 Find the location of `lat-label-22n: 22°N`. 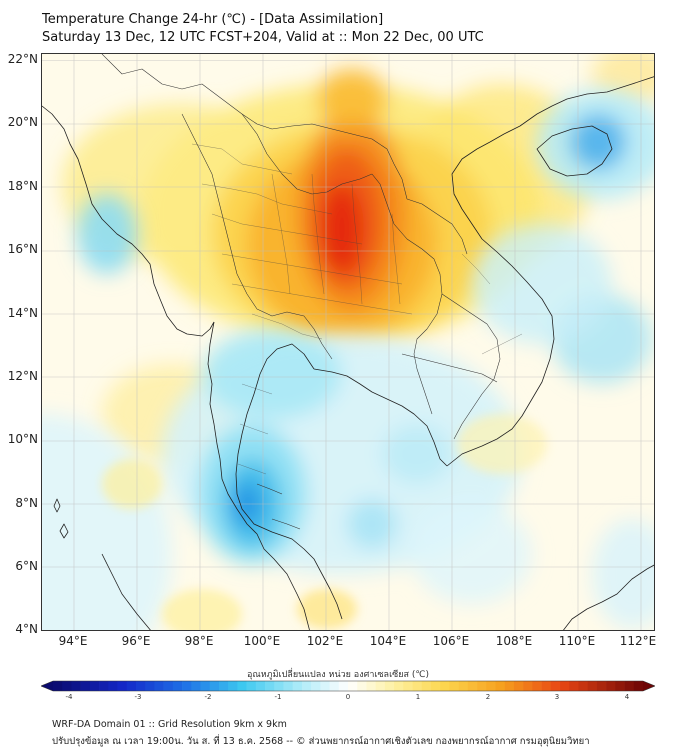

lat-label-22n: 22°N is located at coordinates (22, 59).